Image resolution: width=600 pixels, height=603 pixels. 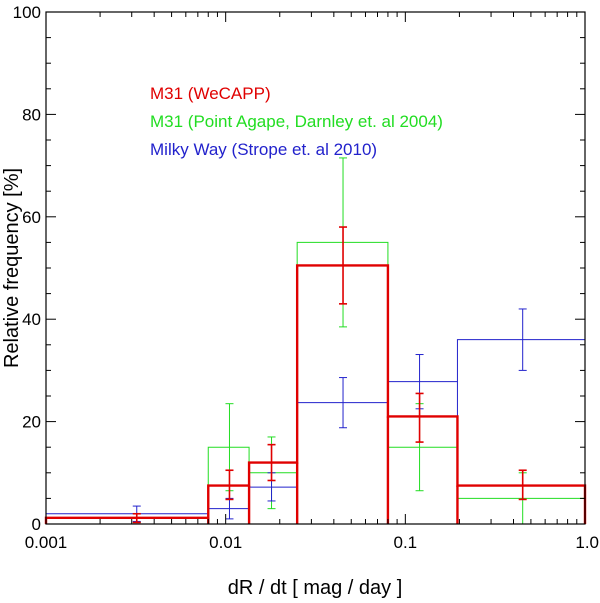 I want to click on x-tick-label: 1.0, so click(x=587, y=542).